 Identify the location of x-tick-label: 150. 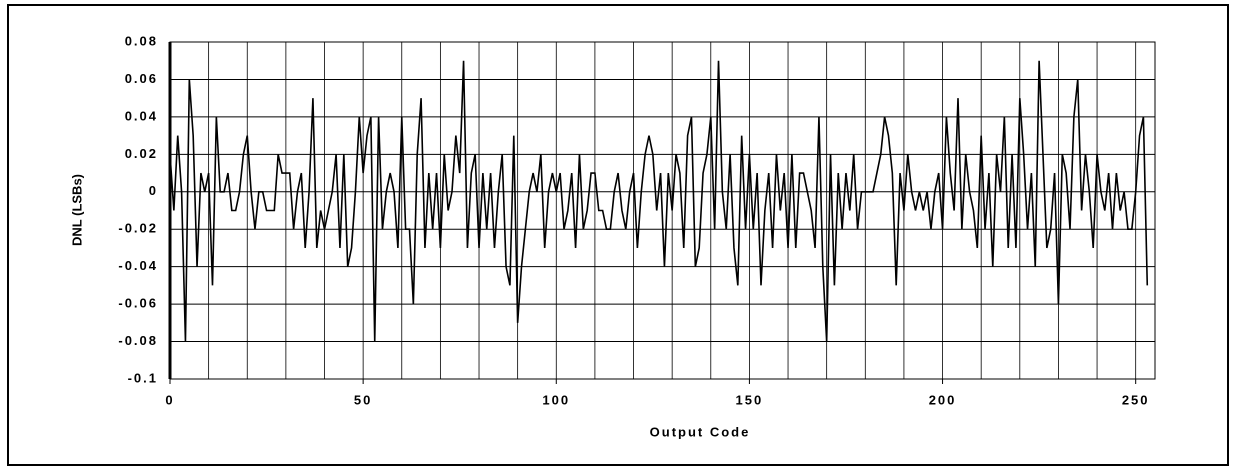
(750, 399).